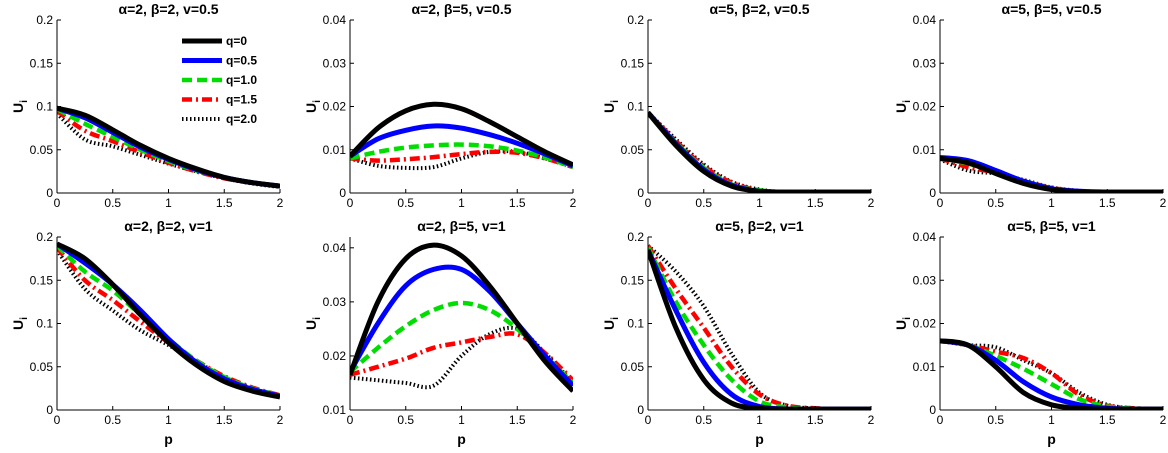  What do you see at coordinates (335, 20) in the screenshot?
I see `y-tick-label: 0.04` at bounding box center [335, 20].